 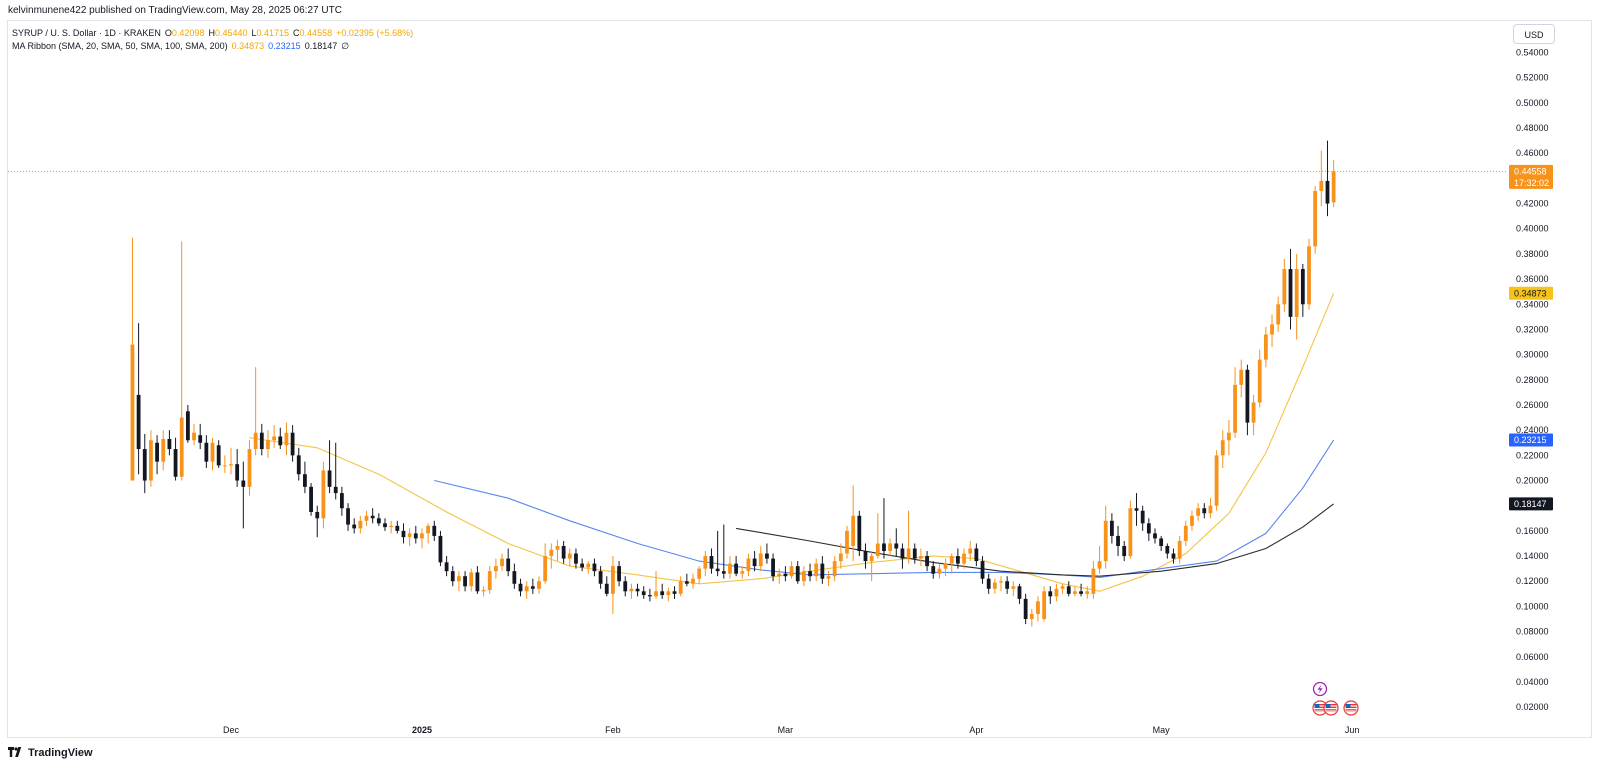 I want to click on lightning-event-icon, so click(x=1320, y=689).